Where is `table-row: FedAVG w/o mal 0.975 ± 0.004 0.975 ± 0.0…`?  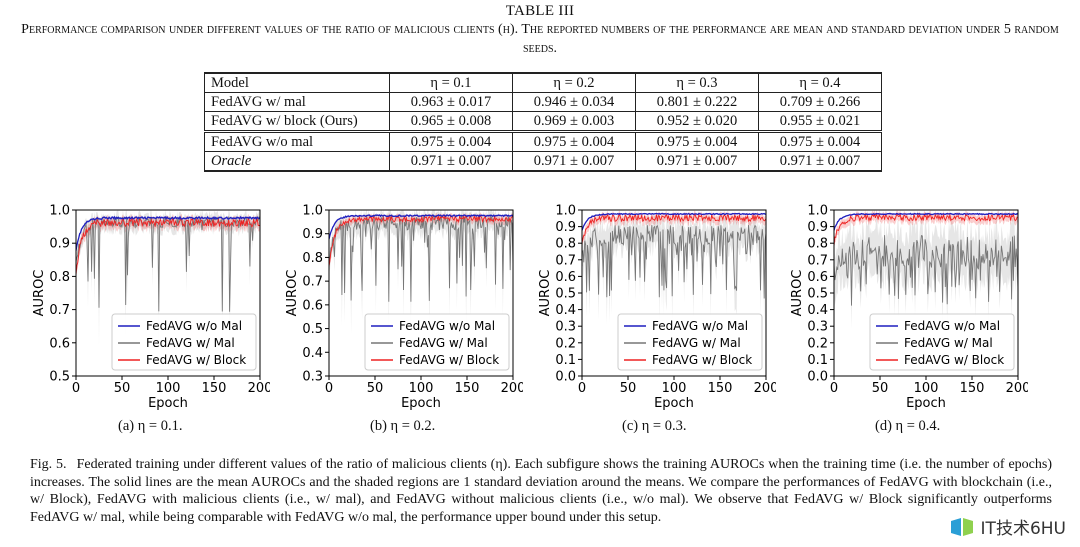 table-row: FedAVG w/o mal 0.975 ± 0.004 0.975 ± 0.0… is located at coordinates (543, 141).